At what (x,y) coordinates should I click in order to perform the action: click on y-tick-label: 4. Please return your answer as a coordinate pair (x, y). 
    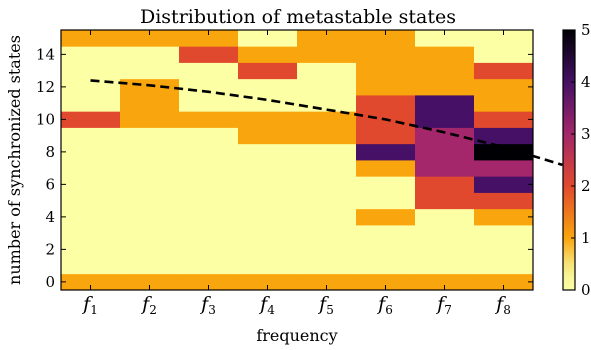
    Looking at the image, I should click on (50, 217).